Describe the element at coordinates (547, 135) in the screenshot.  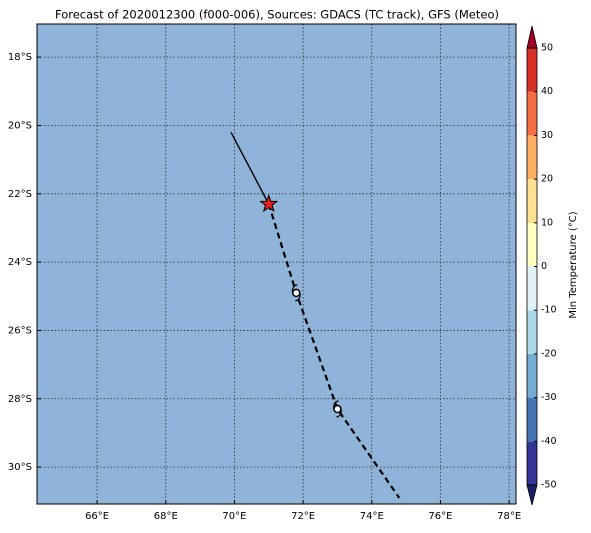
I see `colorbar-tick-label: 30` at that location.